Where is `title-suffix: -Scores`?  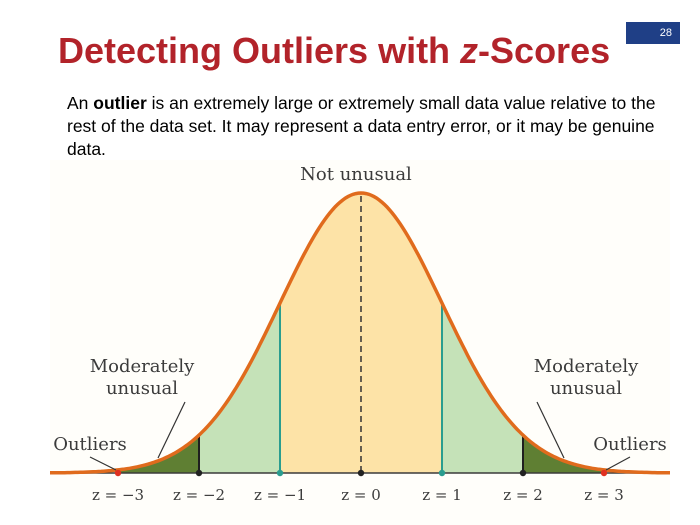 title-suffix: -Scores is located at coordinates (544, 50).